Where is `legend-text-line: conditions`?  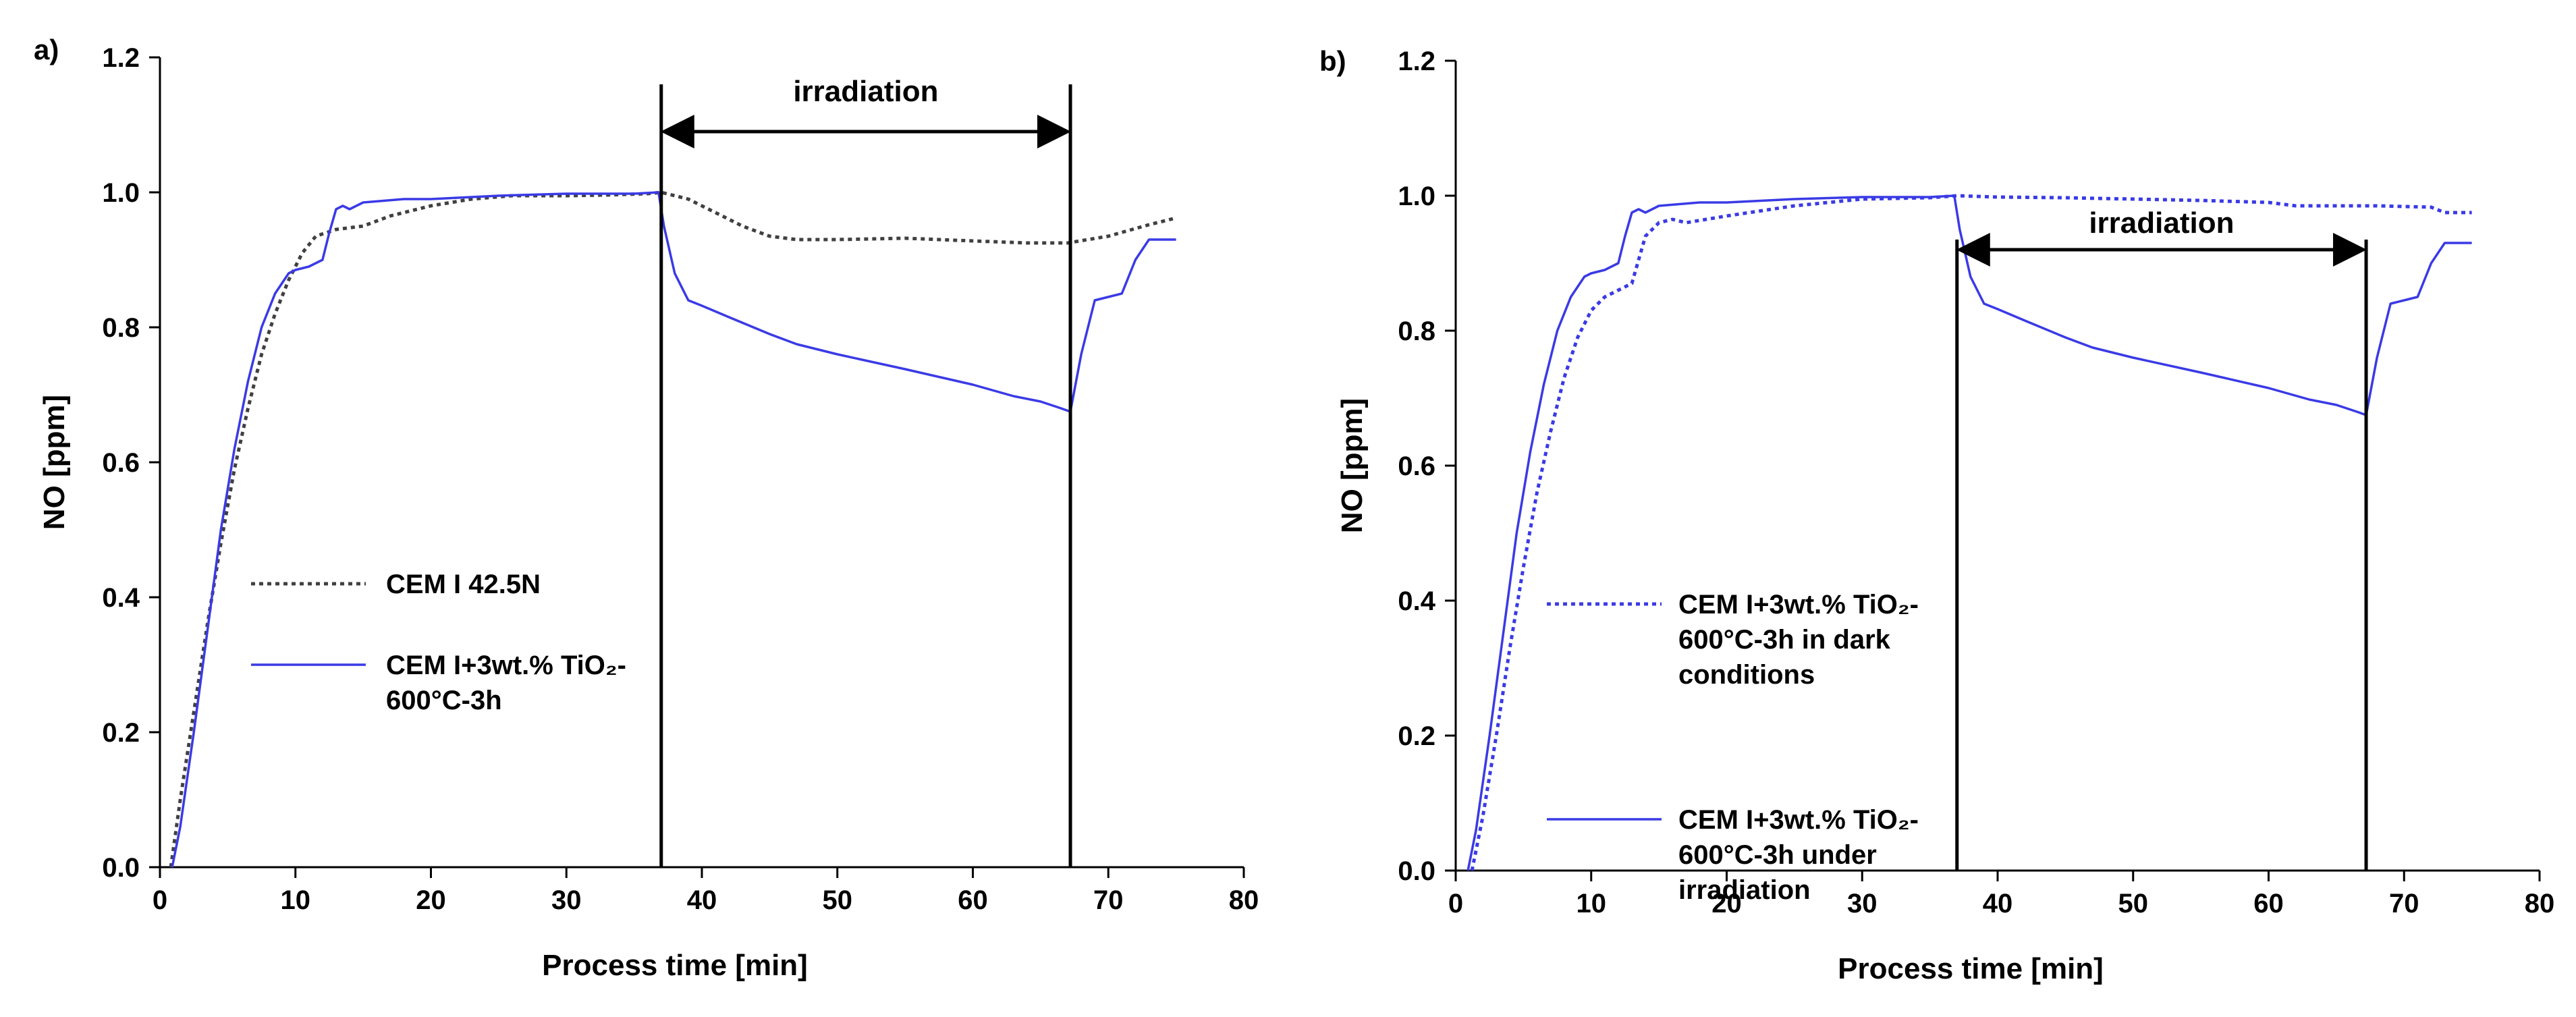 legend-text-line: conditions is located at coordinates (1746, 675).